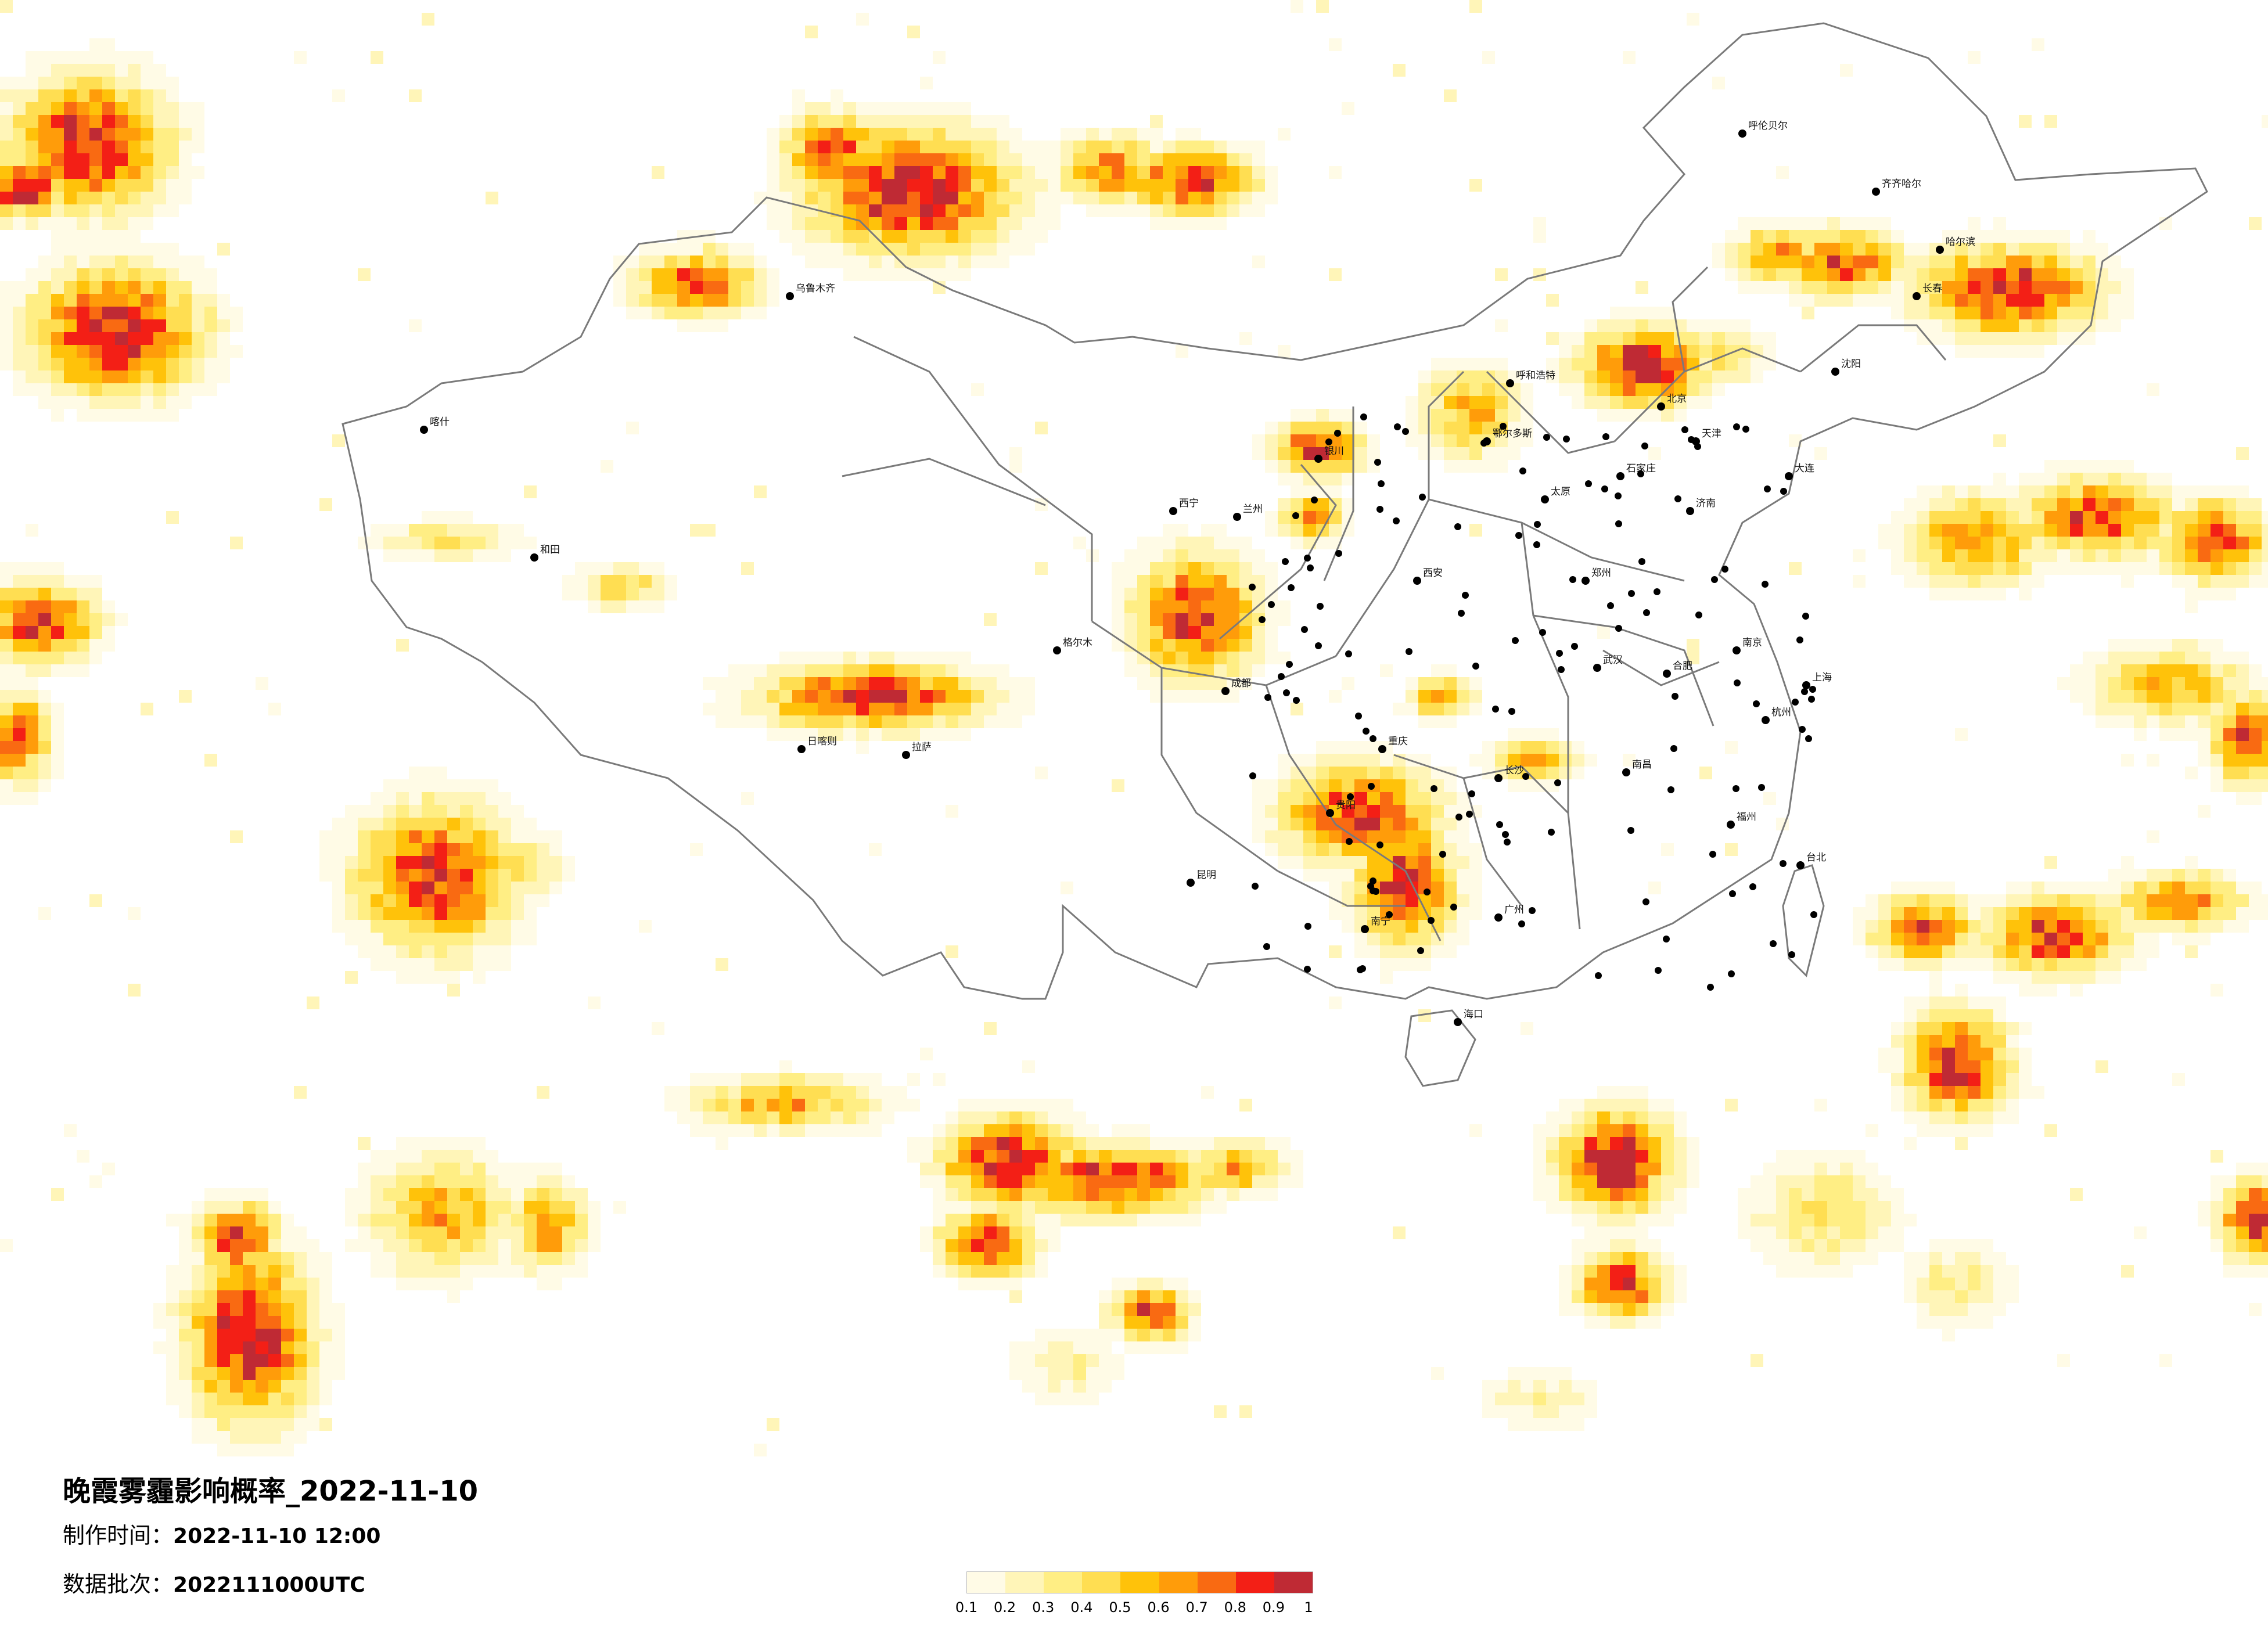 The image size is (2268, 1626). I want to click on city-marker: 呼和浩特, so click(1530, 378).